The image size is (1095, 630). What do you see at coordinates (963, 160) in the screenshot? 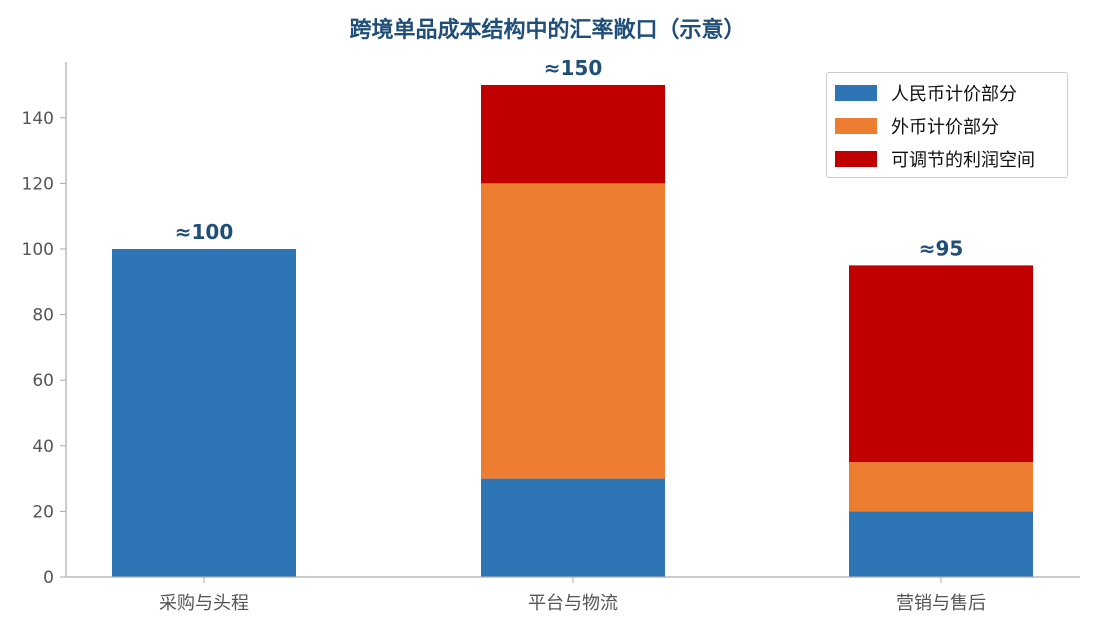
I see `legend-label-profit: 可调节的利润空间` at bounding box center [963, 160].